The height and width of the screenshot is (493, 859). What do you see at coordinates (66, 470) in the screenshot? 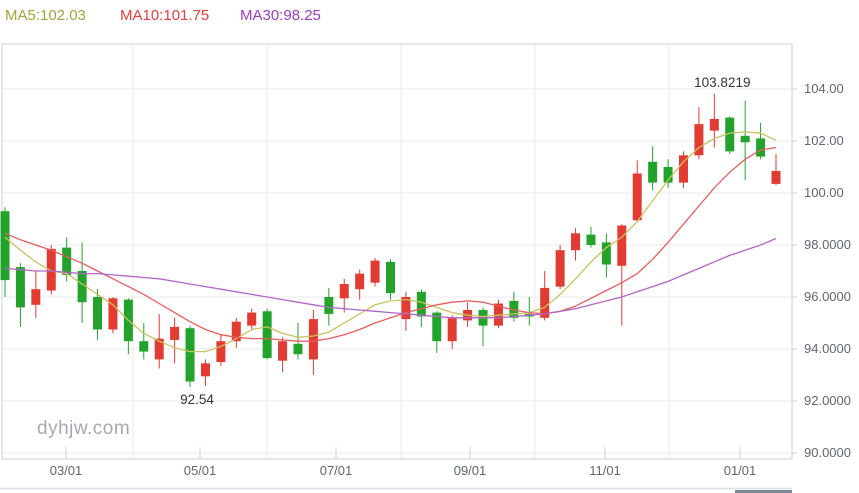
I see `x-axis-label: 03/01` at bounding box center [66, 470].